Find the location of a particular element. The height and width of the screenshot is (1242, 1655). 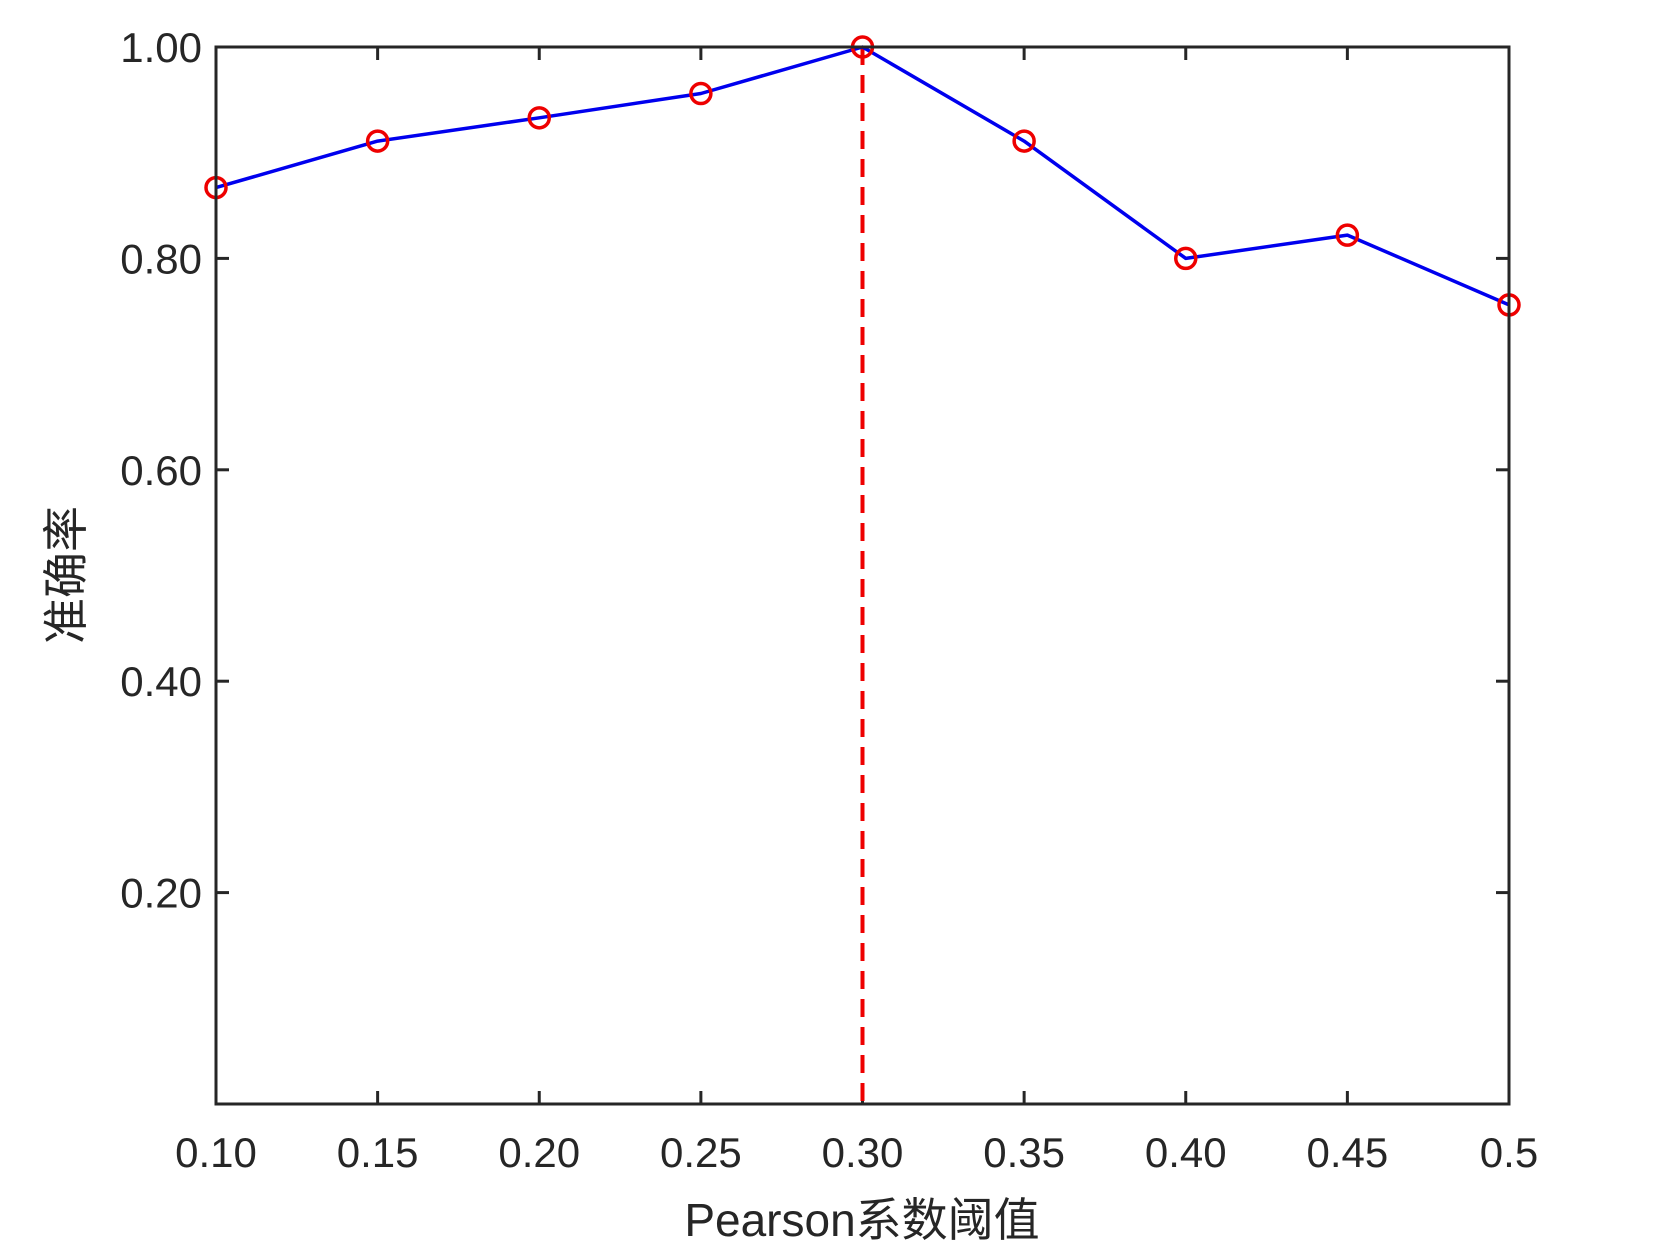

x-tick-label: 0.30 is located at coordinates (863, 1152).